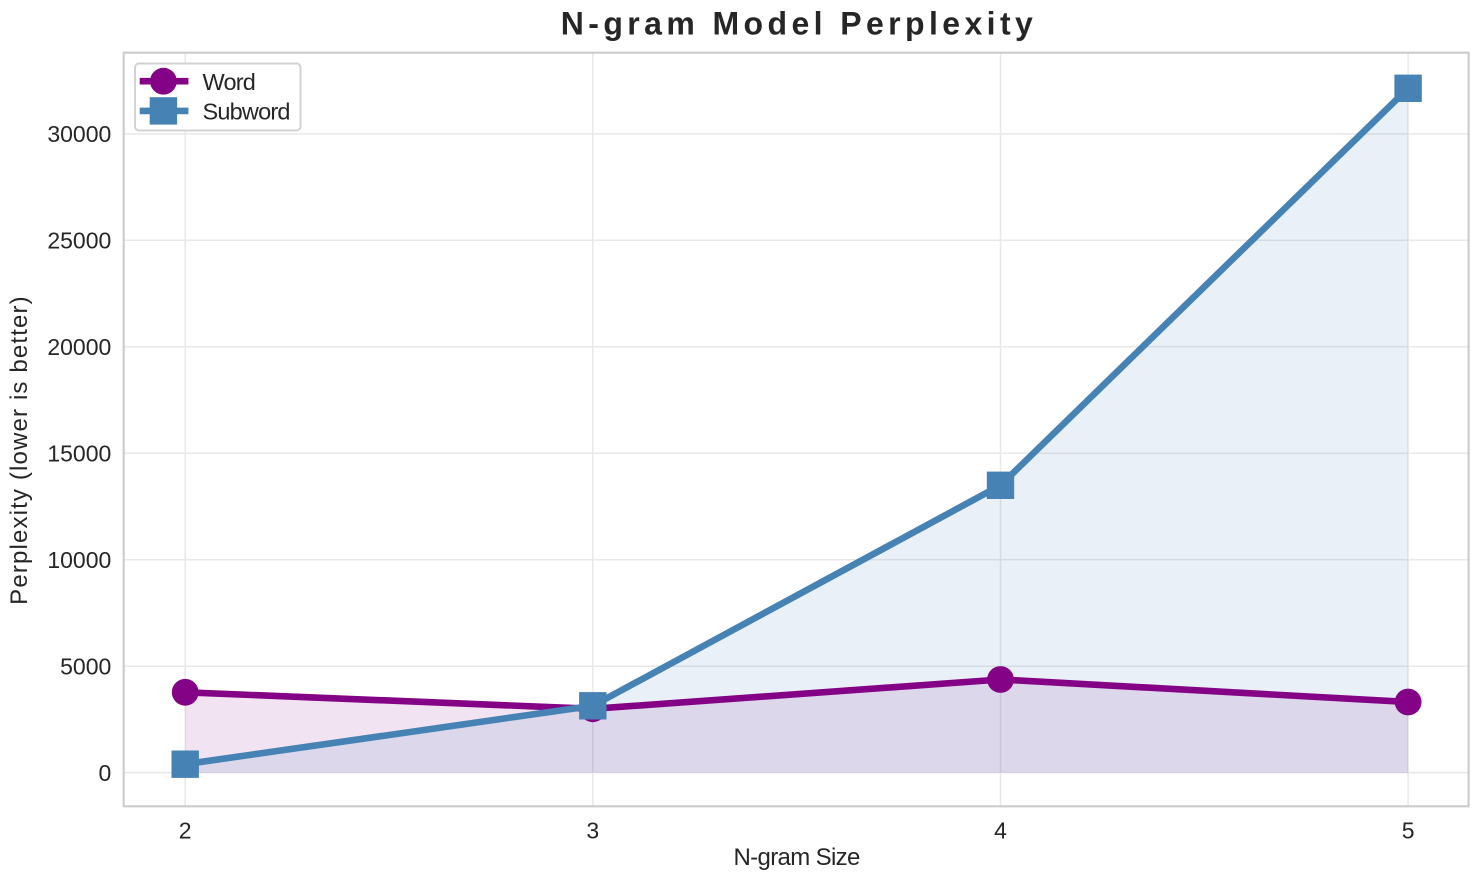 Image resolution: width=1484 pixels, height=885 pixels. Describe the element at coordinates (799, 23) in the screenshot. I see `svg-text: N-gram Model Perplexity` at that location.